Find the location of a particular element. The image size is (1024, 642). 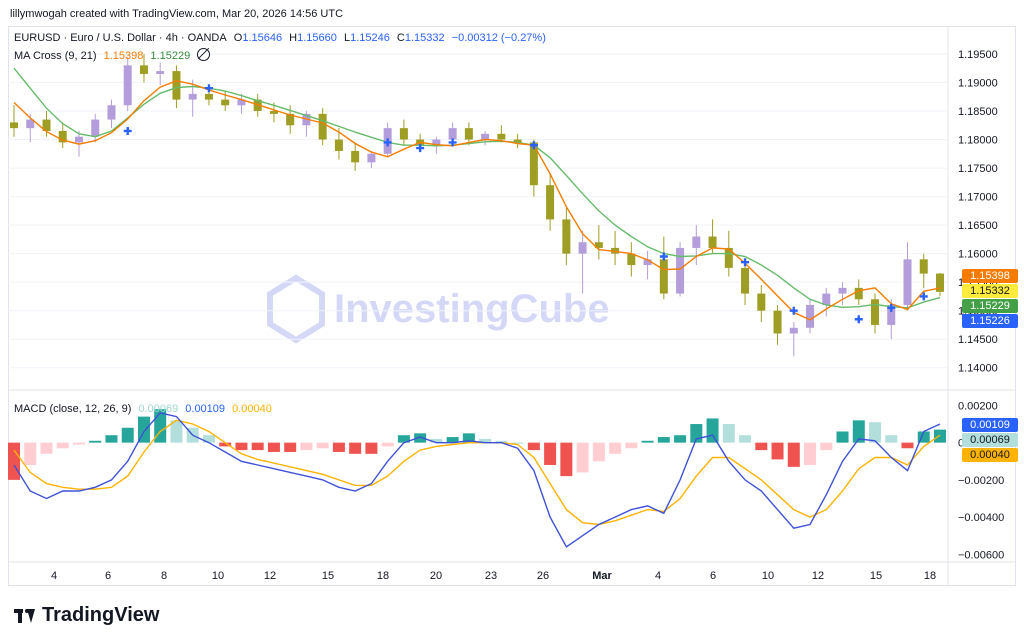

time-axis: 4 6 8 10 12 15 18 20 23 26 Mar 4 6 10 12 15 18 is located at coordinates (493, 576).